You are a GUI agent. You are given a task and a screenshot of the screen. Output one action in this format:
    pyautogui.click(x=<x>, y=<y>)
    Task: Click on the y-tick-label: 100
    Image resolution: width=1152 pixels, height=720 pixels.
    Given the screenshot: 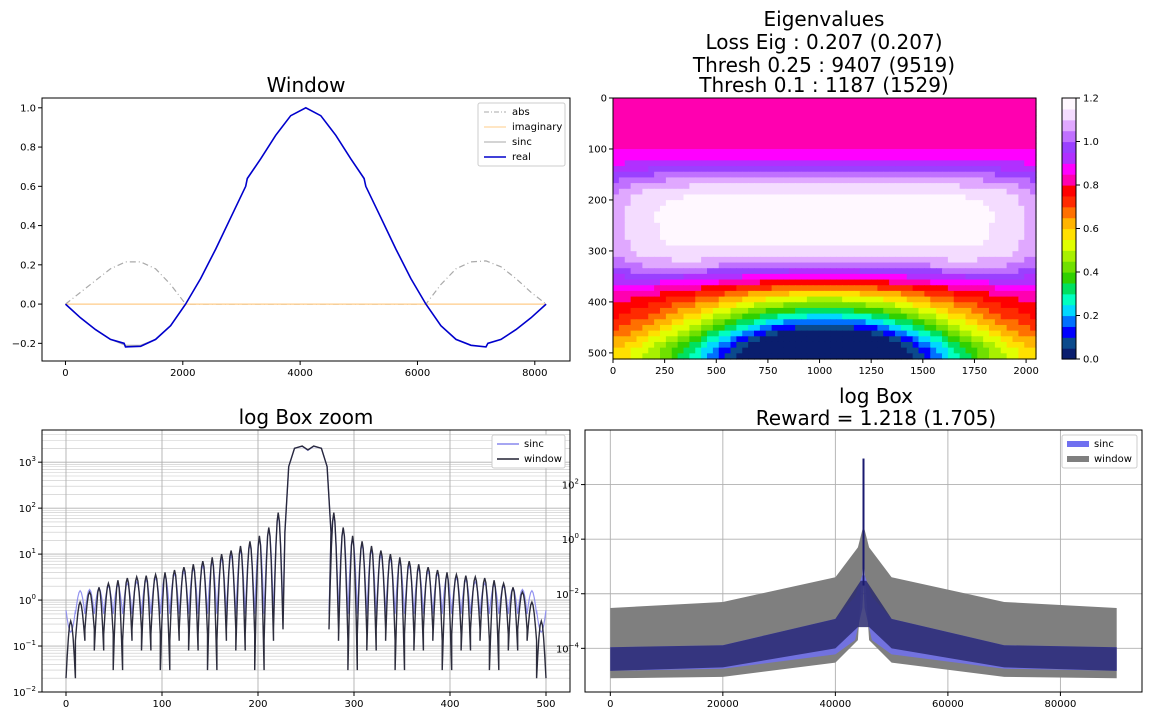 What is the action you would take?
    pyautogui.click(x=27, y=600)
    